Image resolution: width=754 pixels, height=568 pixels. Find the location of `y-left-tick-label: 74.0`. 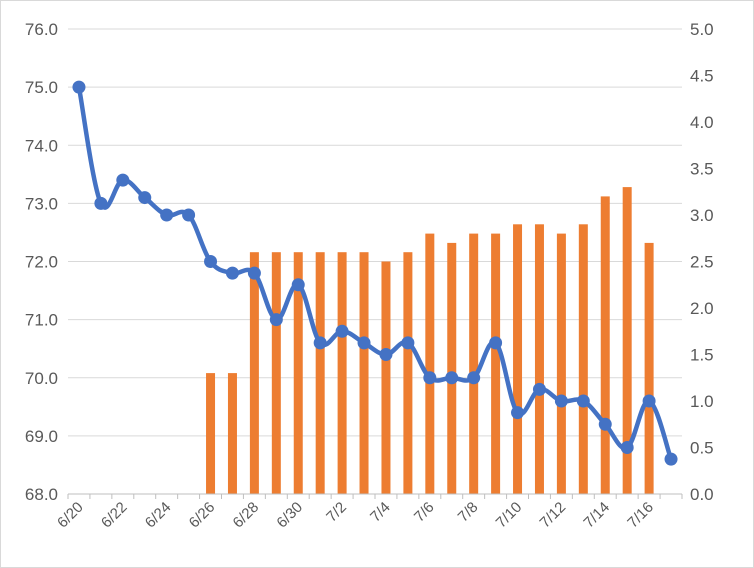

y-left-tick-label: 74.0 is located at coordinates (41, 145).